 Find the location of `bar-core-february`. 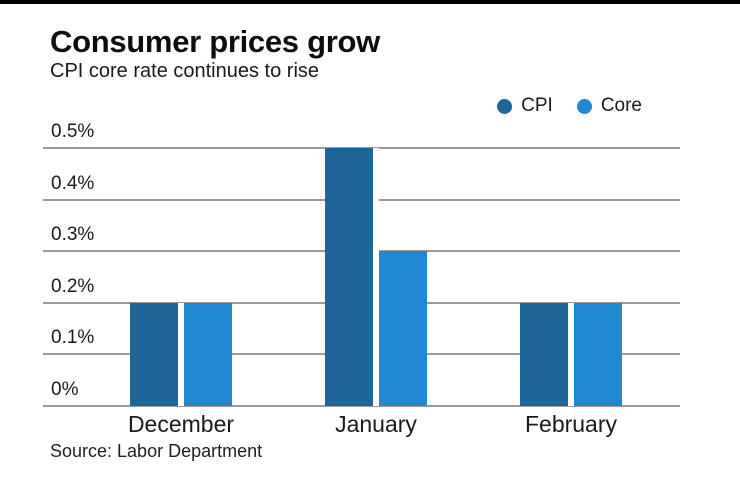

bar-core-february is located at coordinates (598, 354).